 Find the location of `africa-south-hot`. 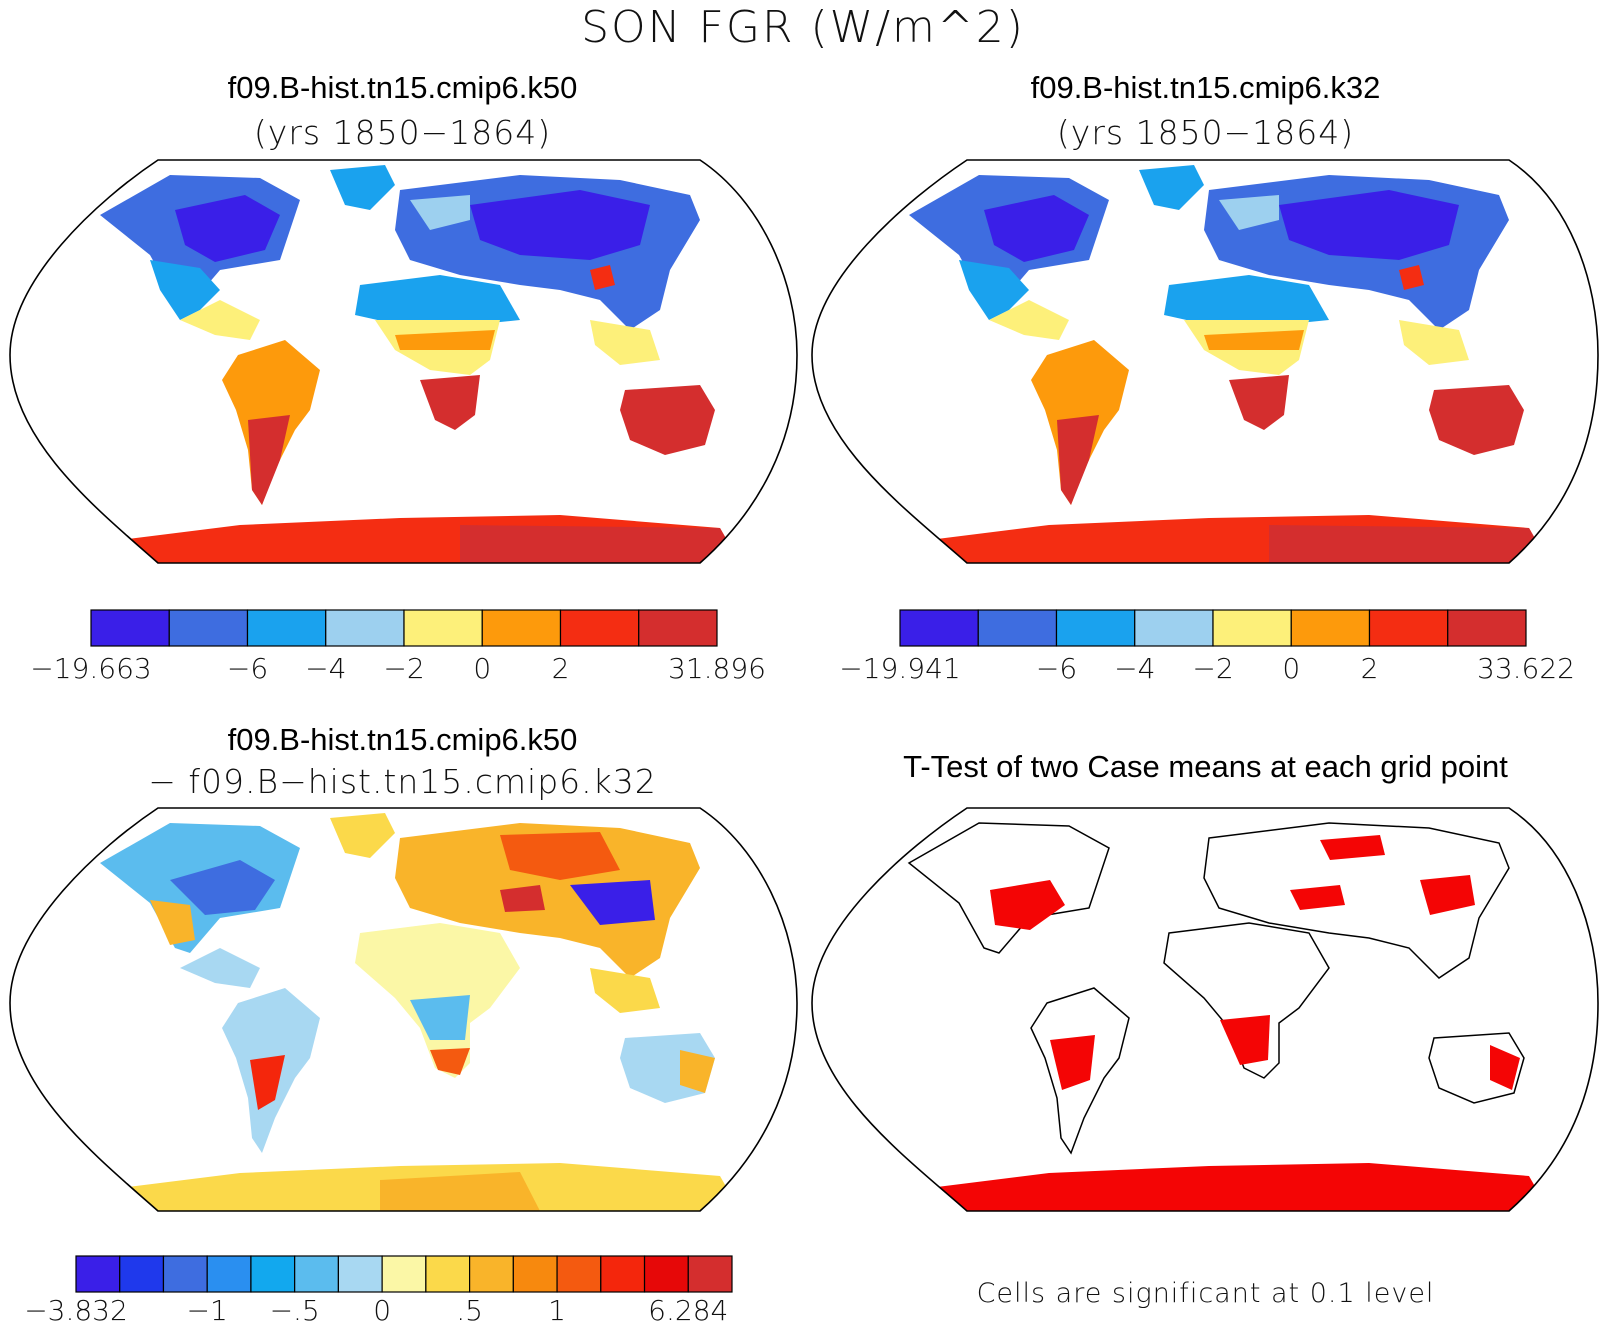

africa-south-hot is located at coordinates (450, 1061).